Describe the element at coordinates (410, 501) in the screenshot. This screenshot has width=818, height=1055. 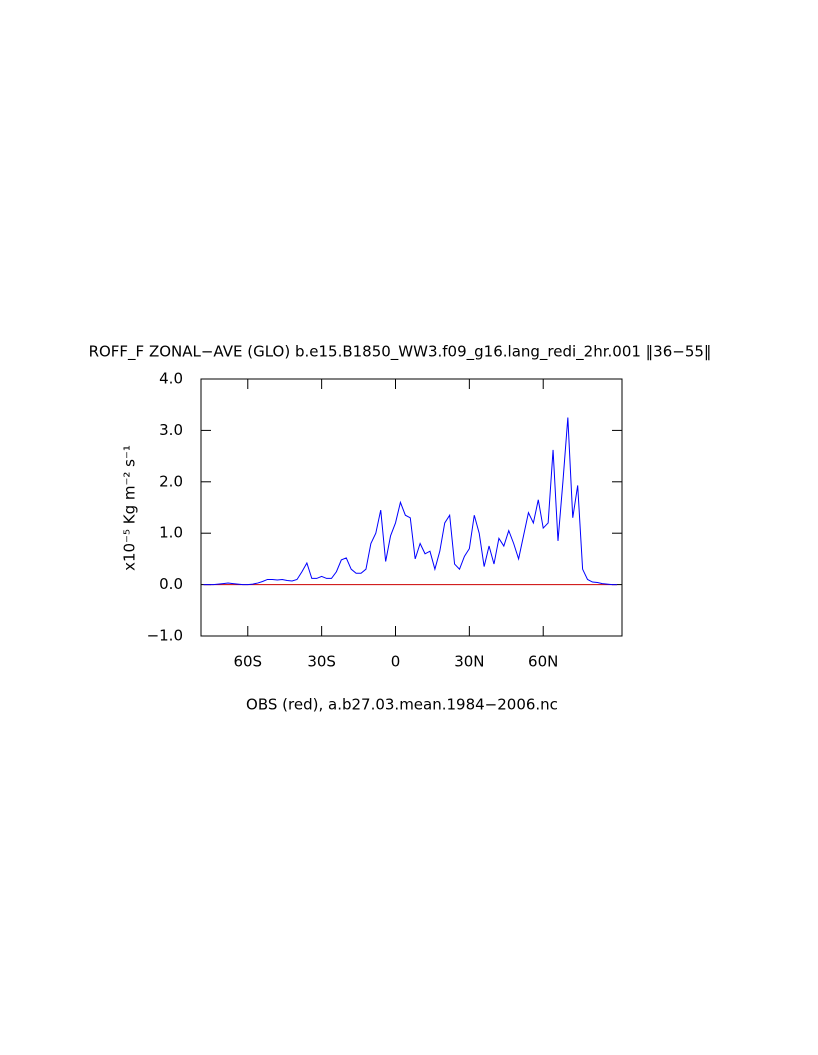
I see `series-line` at that location.